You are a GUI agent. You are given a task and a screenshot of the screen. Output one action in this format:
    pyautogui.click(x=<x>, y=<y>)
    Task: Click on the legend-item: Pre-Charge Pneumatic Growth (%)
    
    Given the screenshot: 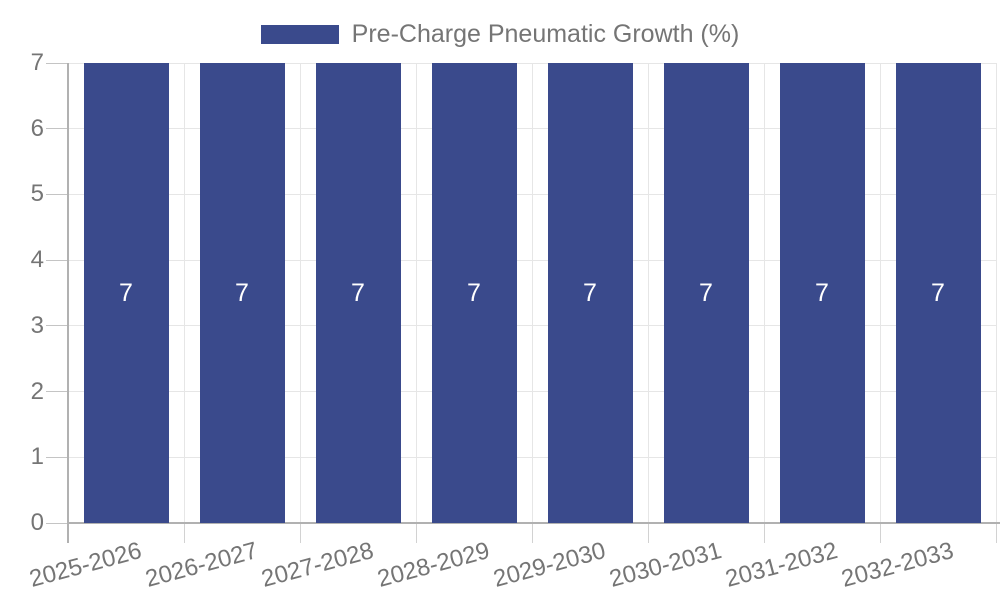 What is the action you would take?
    pyautogui.click(x=500, y=34)
    